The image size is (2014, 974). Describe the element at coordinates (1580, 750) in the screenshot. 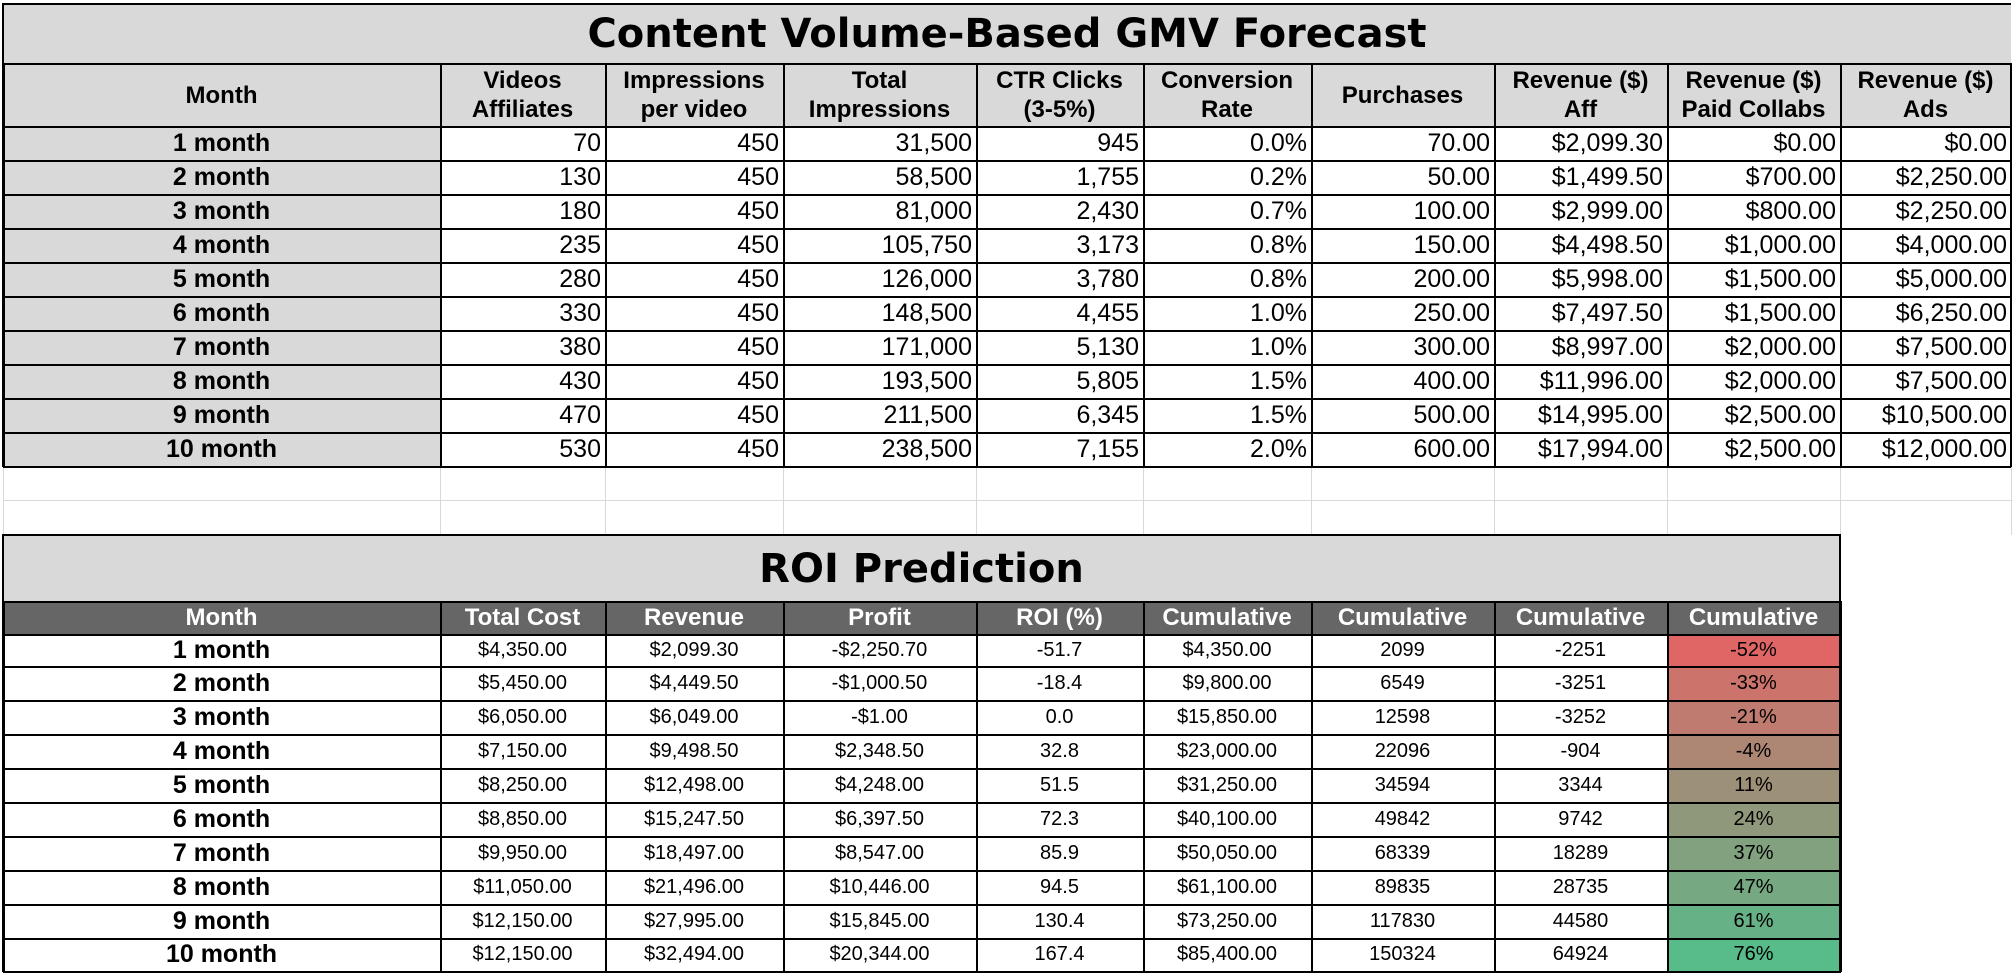

I see `roi-value-cell: -904` at that location.